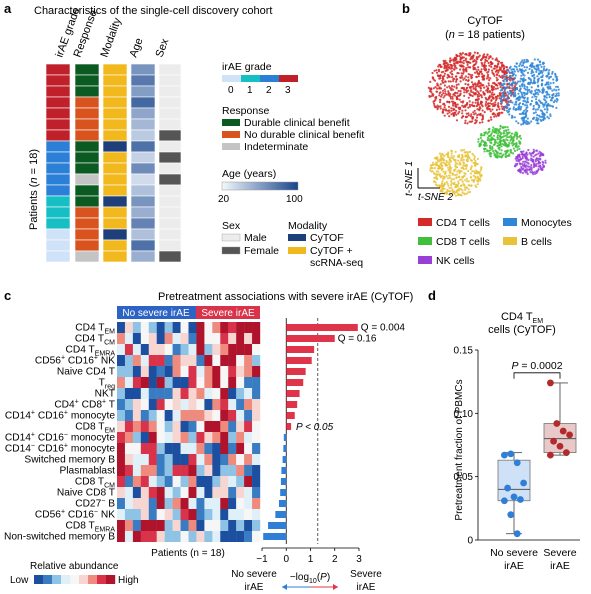  Describe the element at coordinates (91, 527) in the screenshot. I see `row-label: CD8 TEMRA` at that location.